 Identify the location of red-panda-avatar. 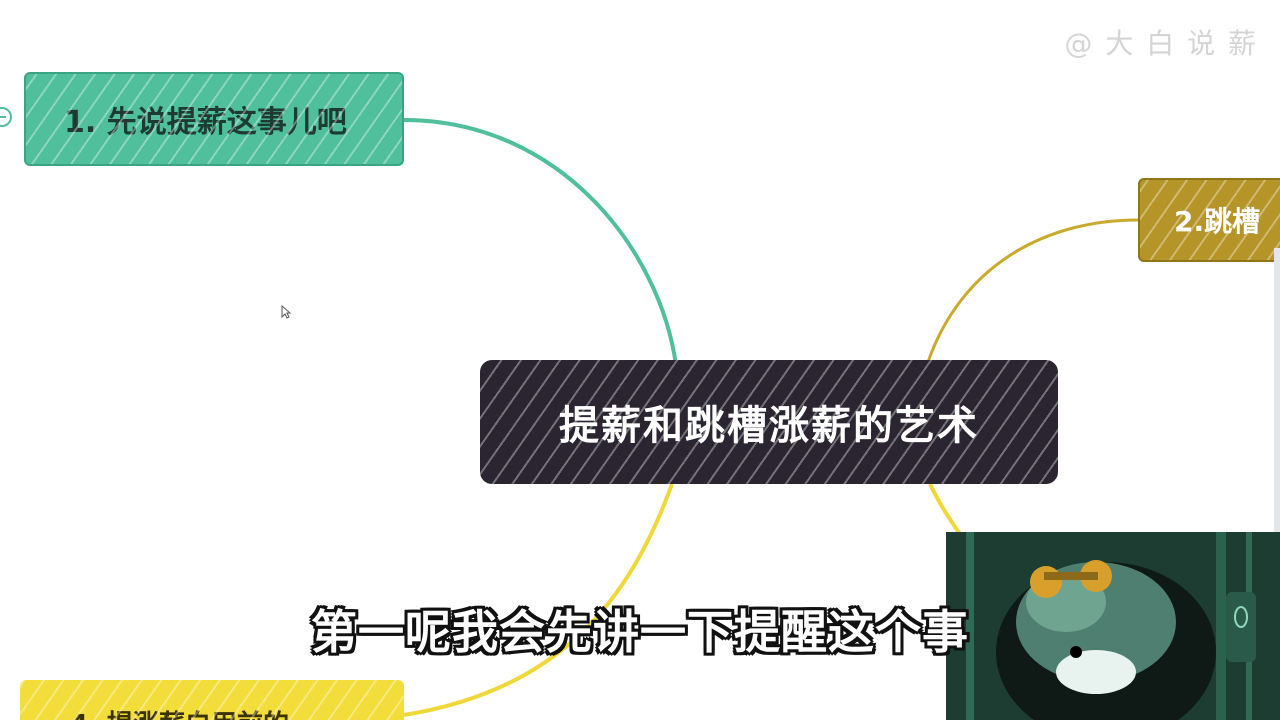
(1113, 626).